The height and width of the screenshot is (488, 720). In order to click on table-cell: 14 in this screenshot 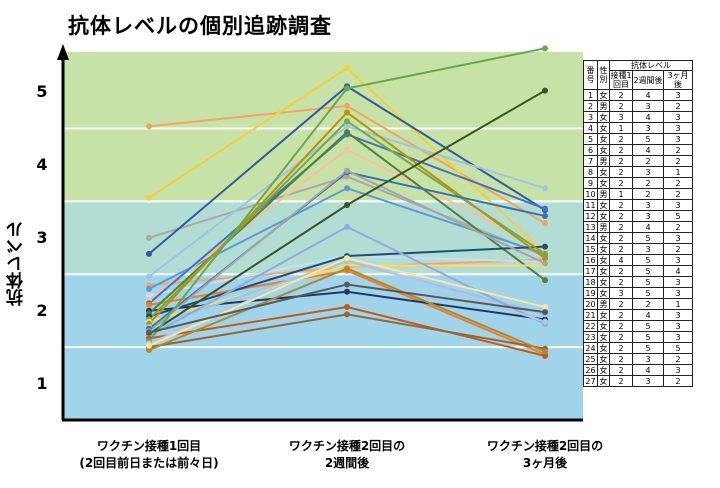, I will do `click(590, 238)`.